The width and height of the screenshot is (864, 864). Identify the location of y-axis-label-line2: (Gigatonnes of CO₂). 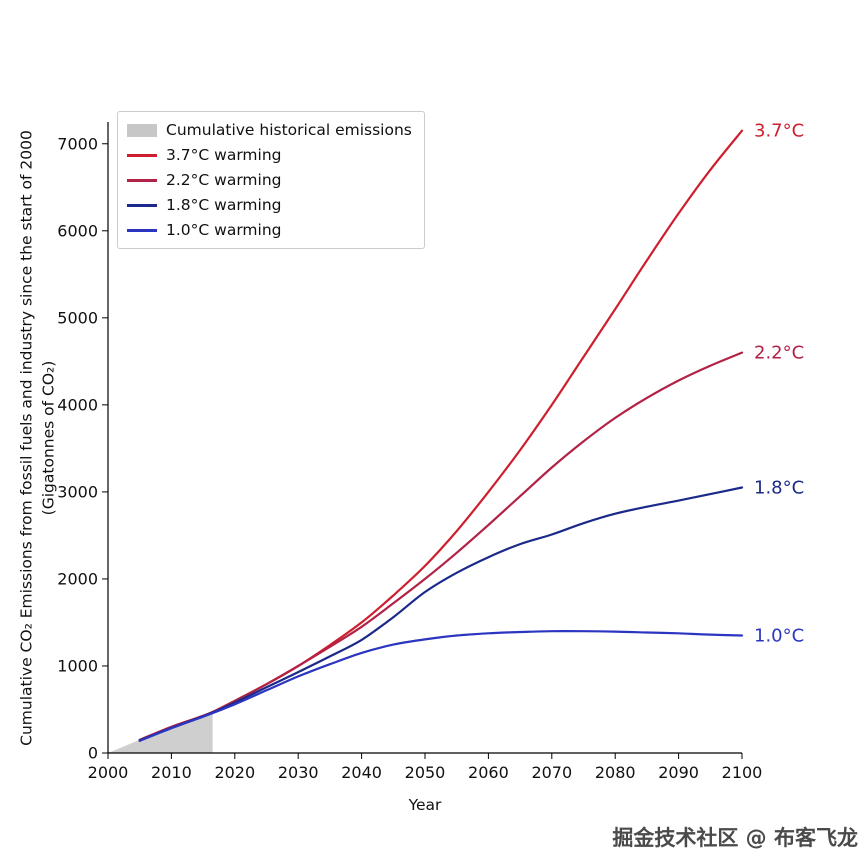
(48, 438).